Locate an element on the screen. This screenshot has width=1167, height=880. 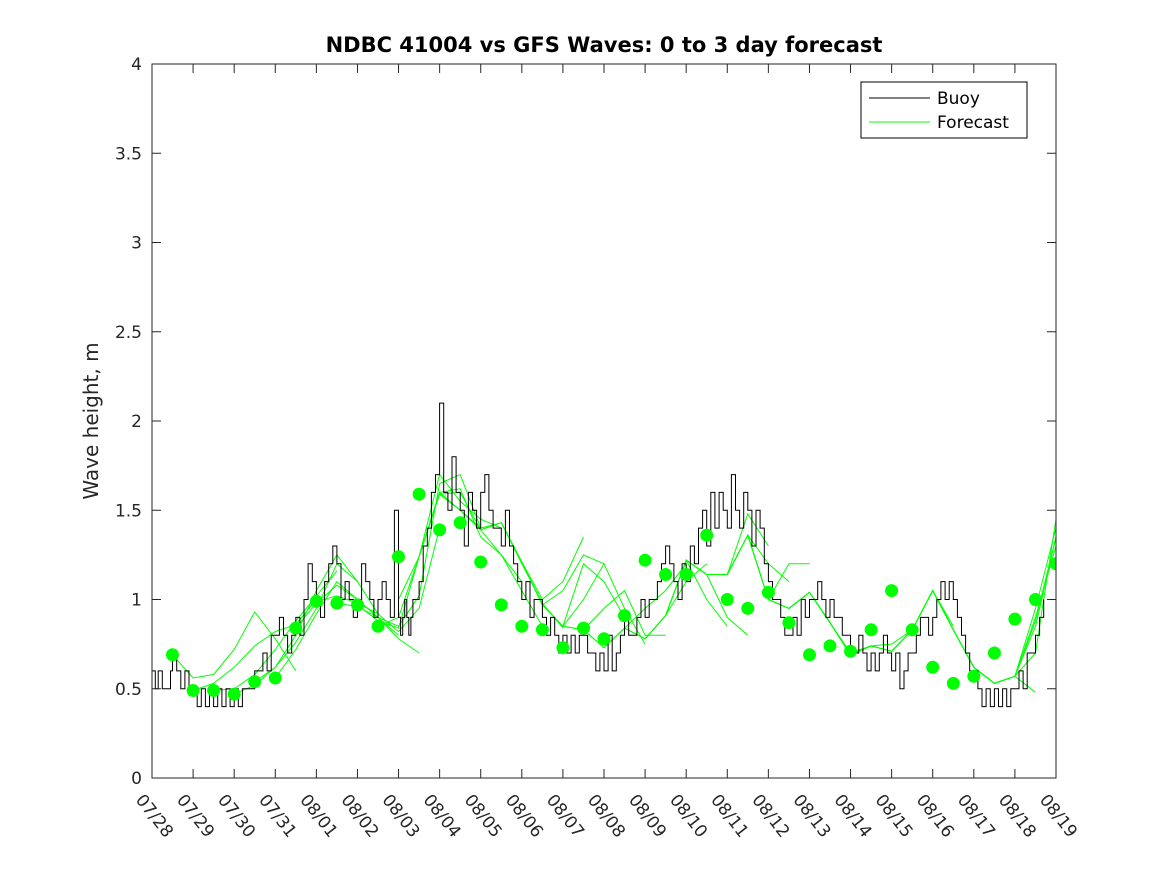
y-tick-label: 0 is located at coordinates (136, 779).